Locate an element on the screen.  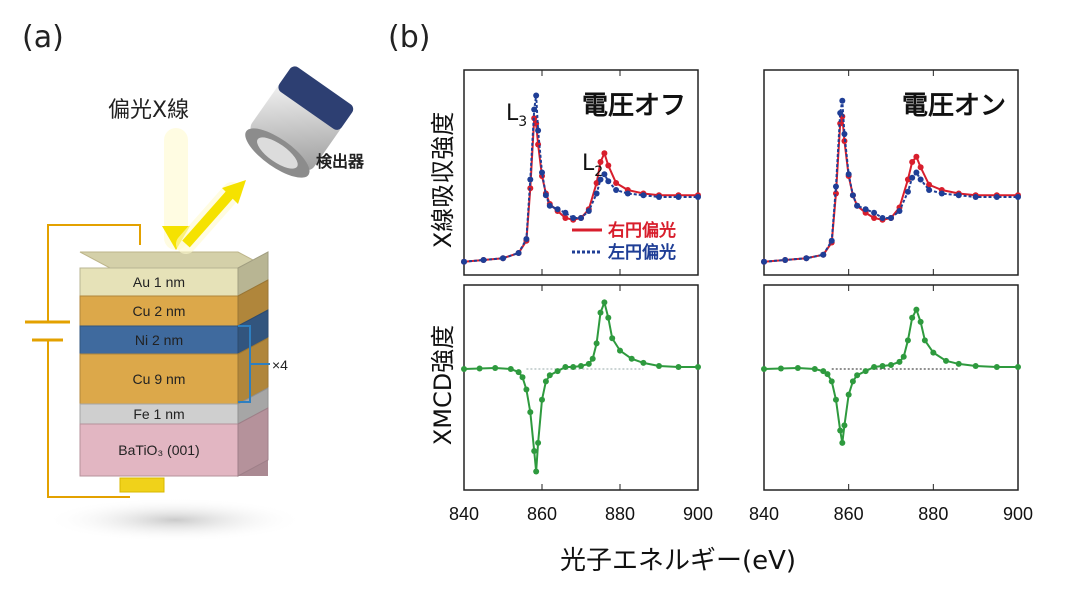
annotation-l2: L2 is located at coordinates (592, 165).